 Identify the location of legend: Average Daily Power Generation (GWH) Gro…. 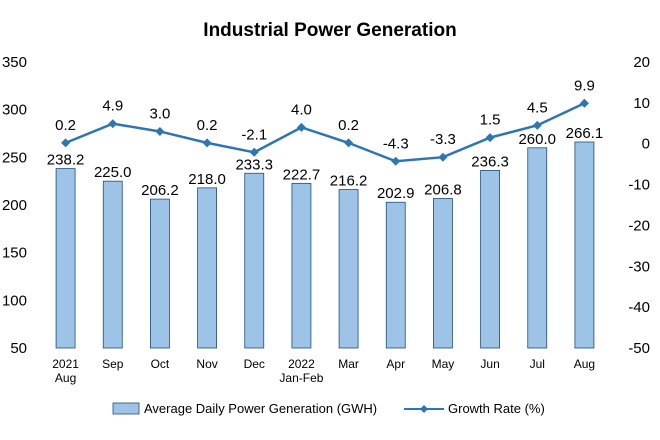
(328, 408).